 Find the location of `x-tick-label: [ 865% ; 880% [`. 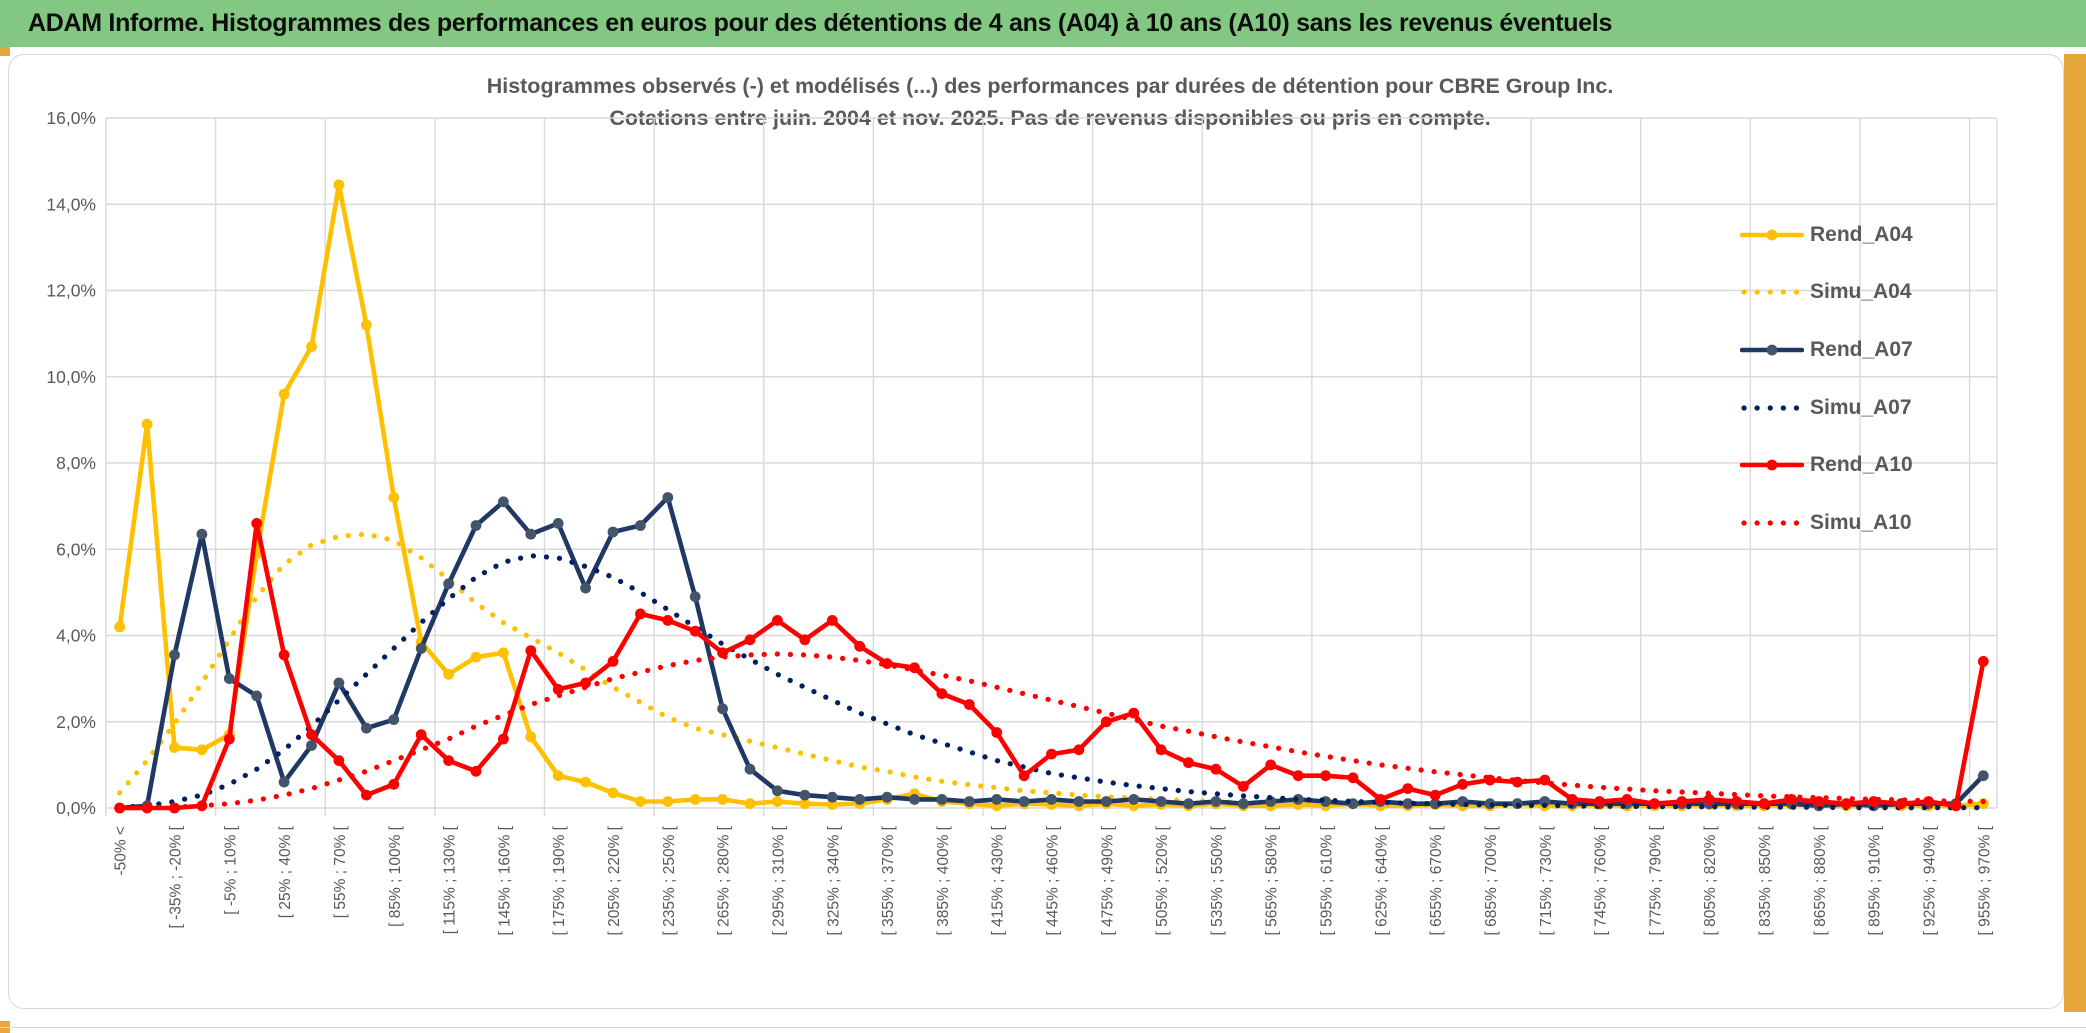

x-tick-label: [ 865% ; 880% [ is located at coordinates (1820, 880).